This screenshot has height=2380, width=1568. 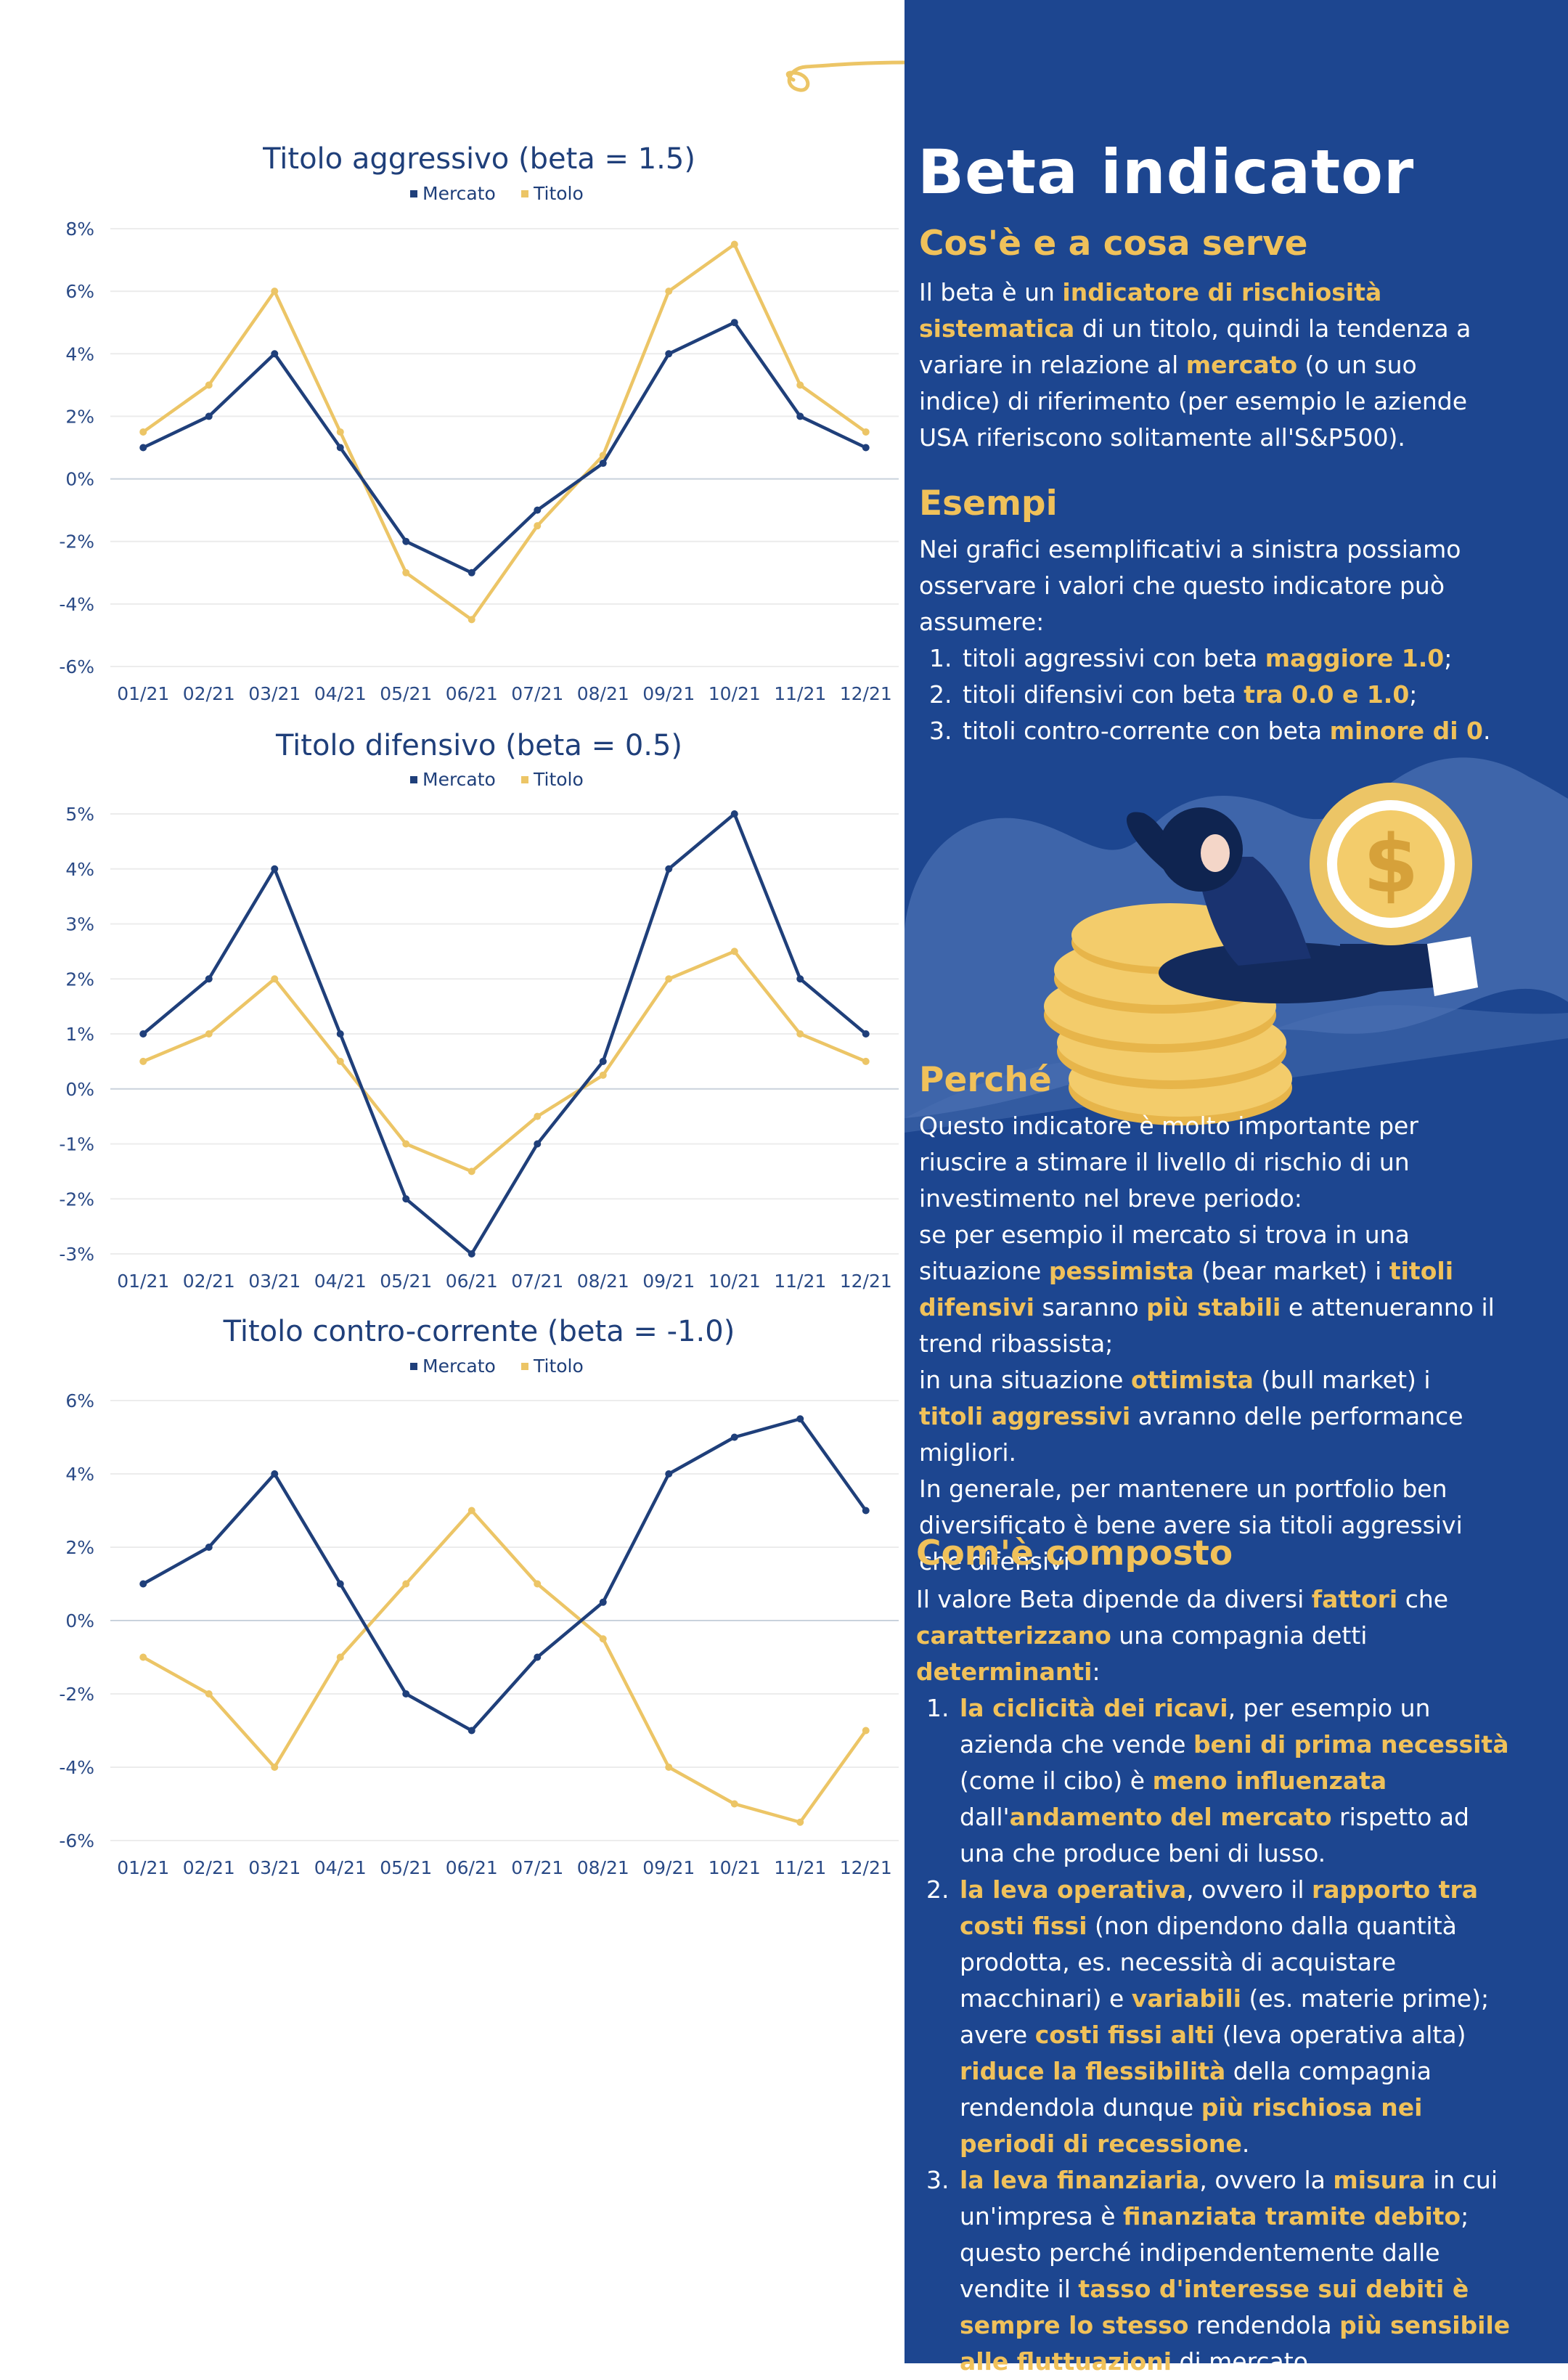 What do you see at coordinates (80, 1034) in the screenshot?
I see `y-tick-label: 1%` at bounding box center [80, 1034].